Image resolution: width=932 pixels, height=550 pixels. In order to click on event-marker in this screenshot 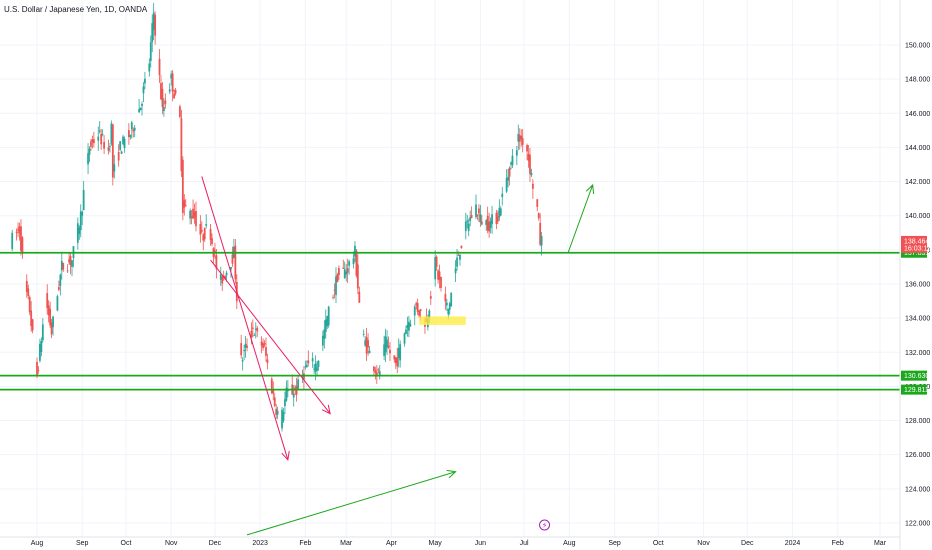, I will do `click(545, 525)`.